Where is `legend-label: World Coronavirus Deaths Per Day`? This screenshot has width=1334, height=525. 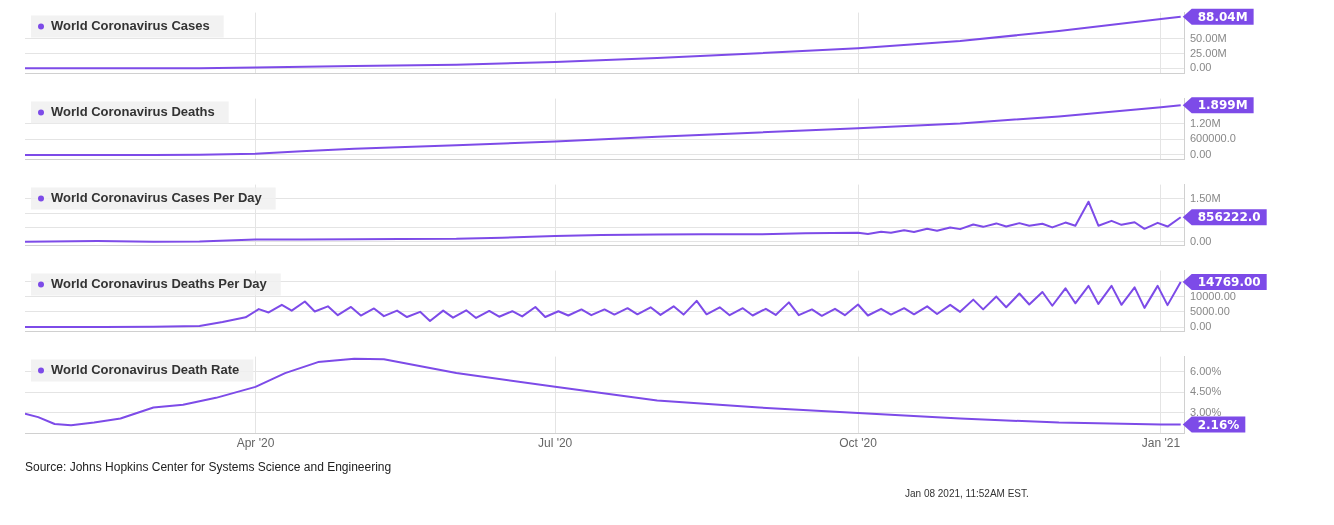 legend-label: World Coronavirus Deaths Per Day is located at coordinates (159, 284).